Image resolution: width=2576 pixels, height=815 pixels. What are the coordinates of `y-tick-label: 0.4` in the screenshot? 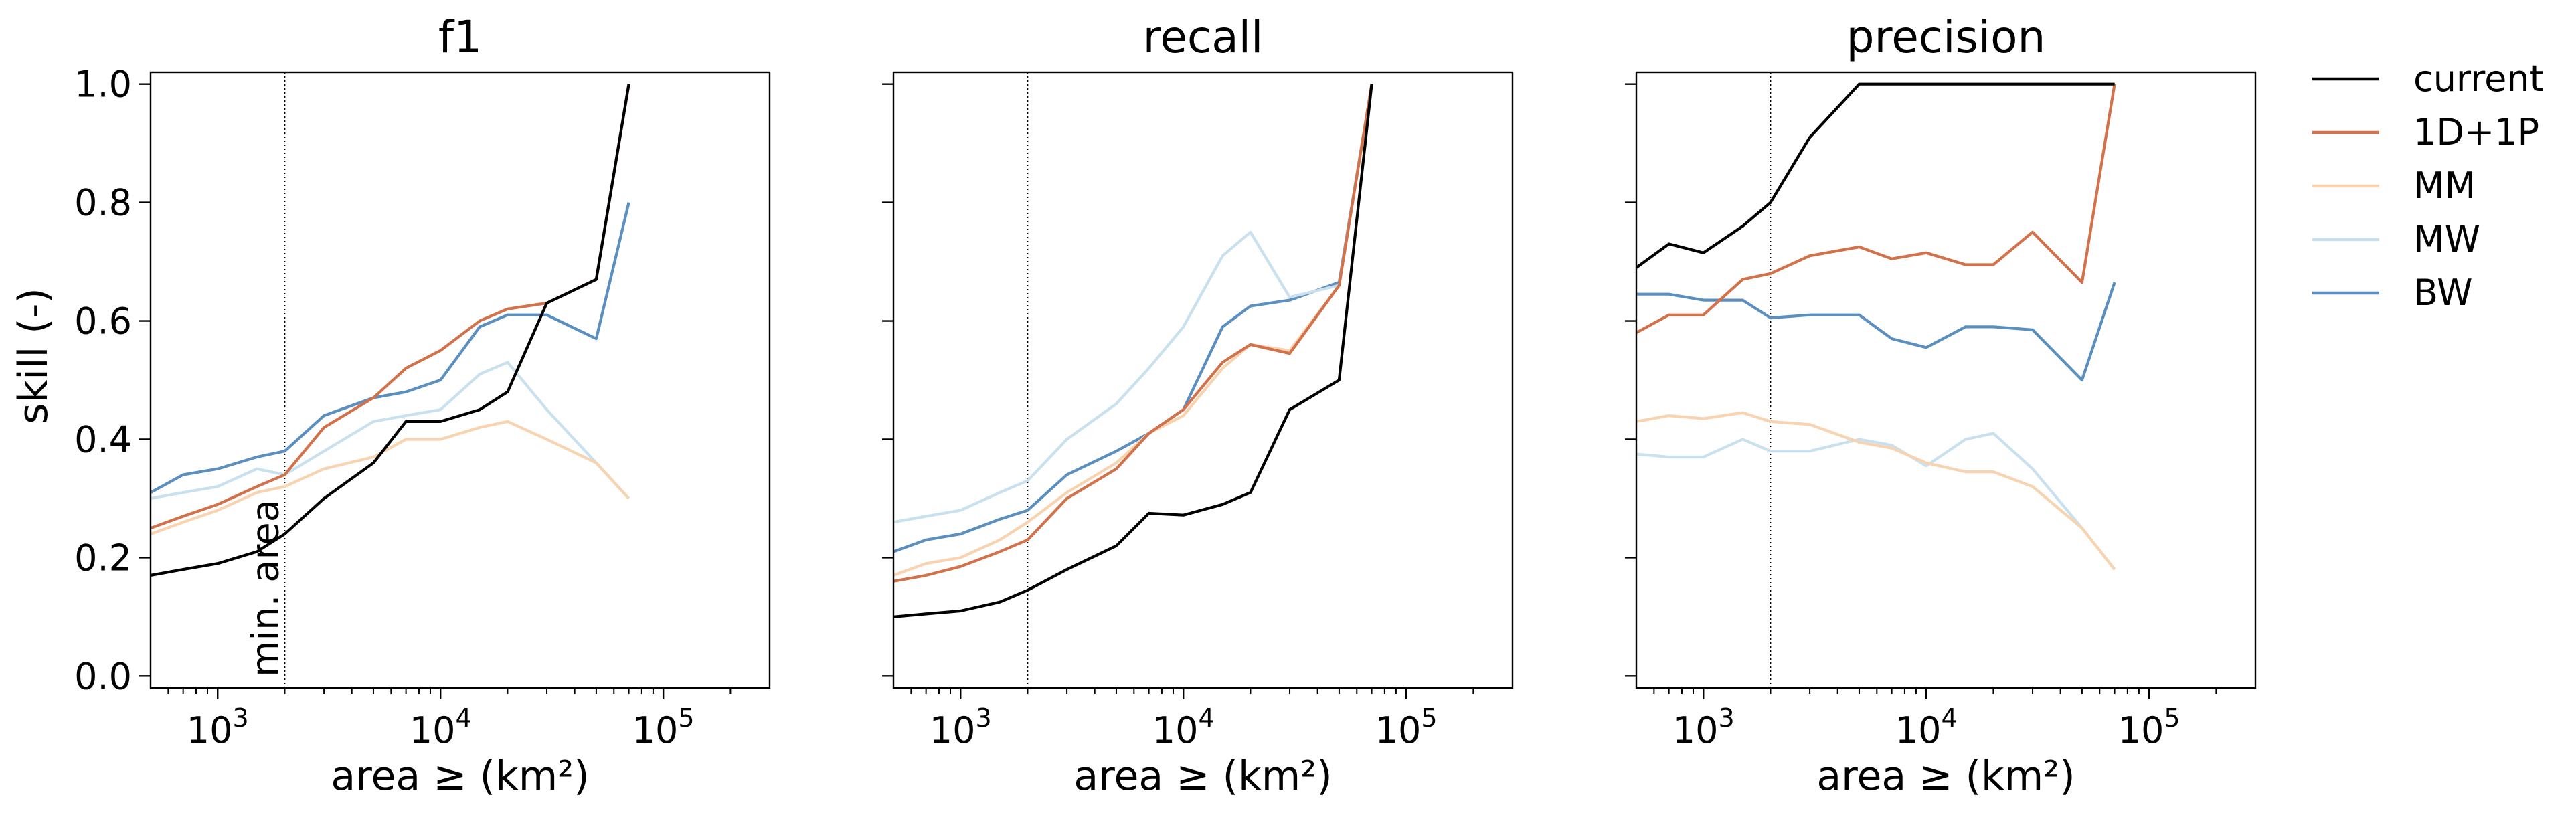 It's located at (103, 439).